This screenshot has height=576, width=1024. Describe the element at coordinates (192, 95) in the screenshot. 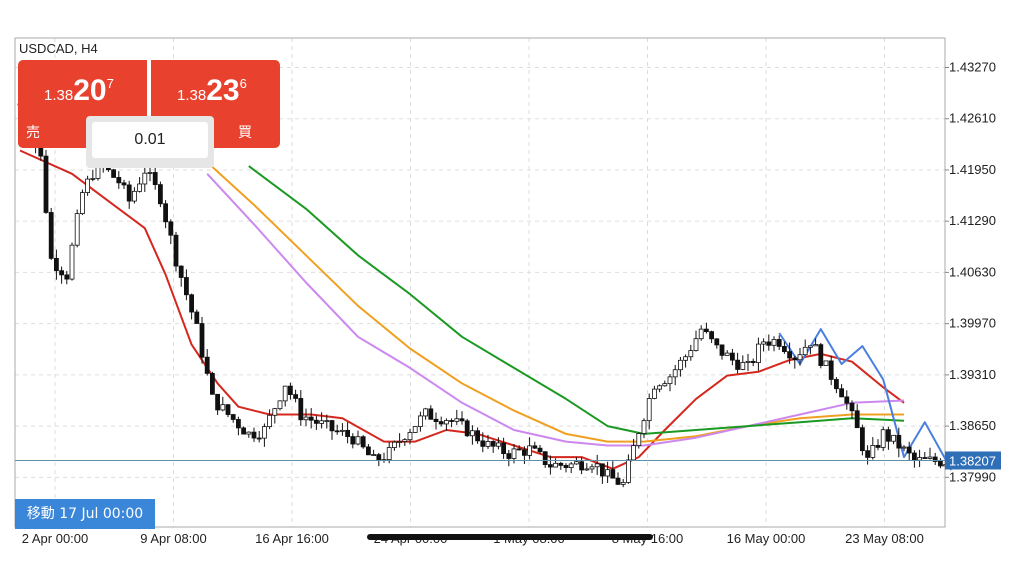

I see `buy-price-prefix: 1.38` at that location.